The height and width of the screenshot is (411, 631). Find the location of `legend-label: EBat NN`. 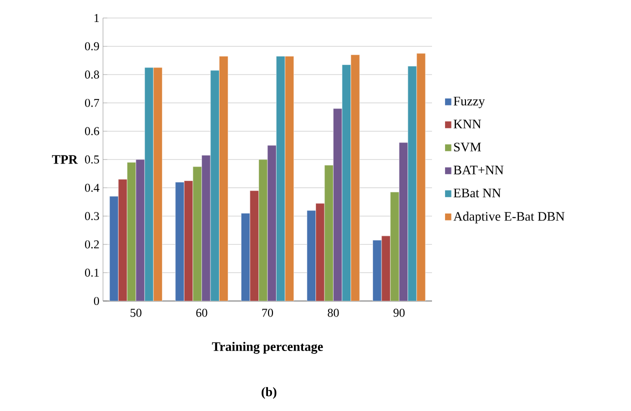

legend-label: EBat NN is located at coordinates (477, 193).